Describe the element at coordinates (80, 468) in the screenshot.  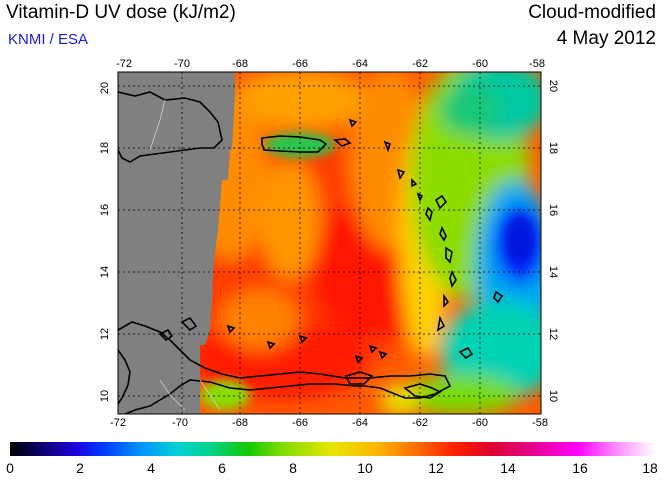
I see `scale-label: 2` at that location.